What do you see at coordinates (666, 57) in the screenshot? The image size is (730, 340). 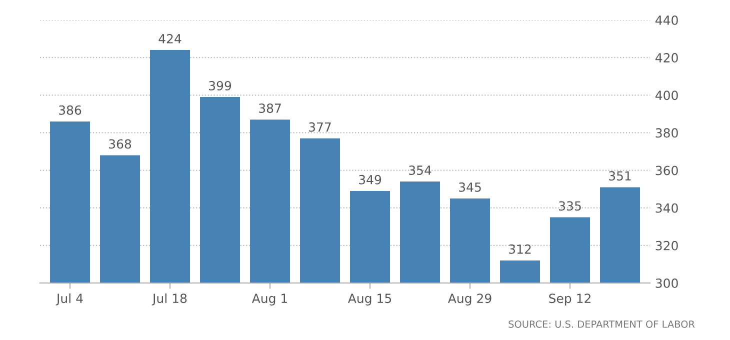 I see `y-tick-label: 420` at bounding box center [666, 57].